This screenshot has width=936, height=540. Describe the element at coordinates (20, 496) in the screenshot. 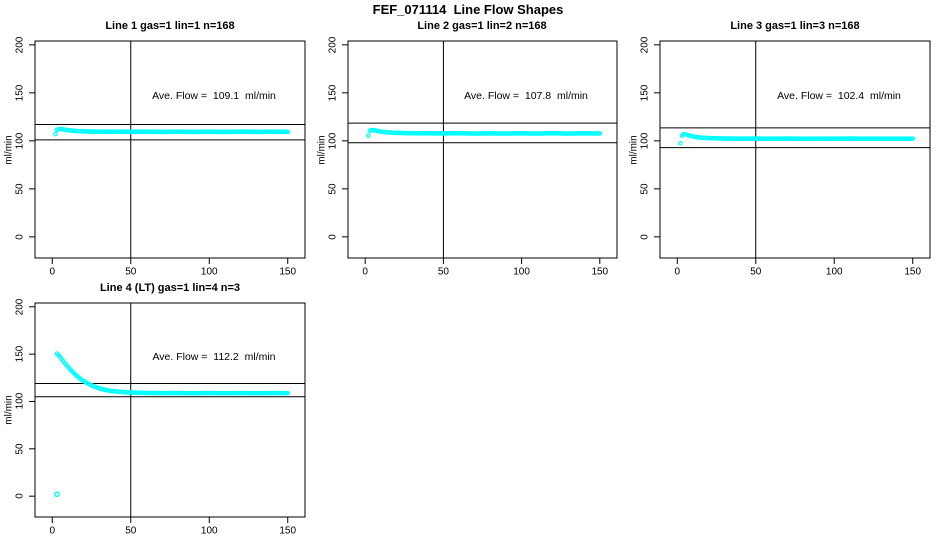

I see `panel-4-y-tick-label: 0` at that location.